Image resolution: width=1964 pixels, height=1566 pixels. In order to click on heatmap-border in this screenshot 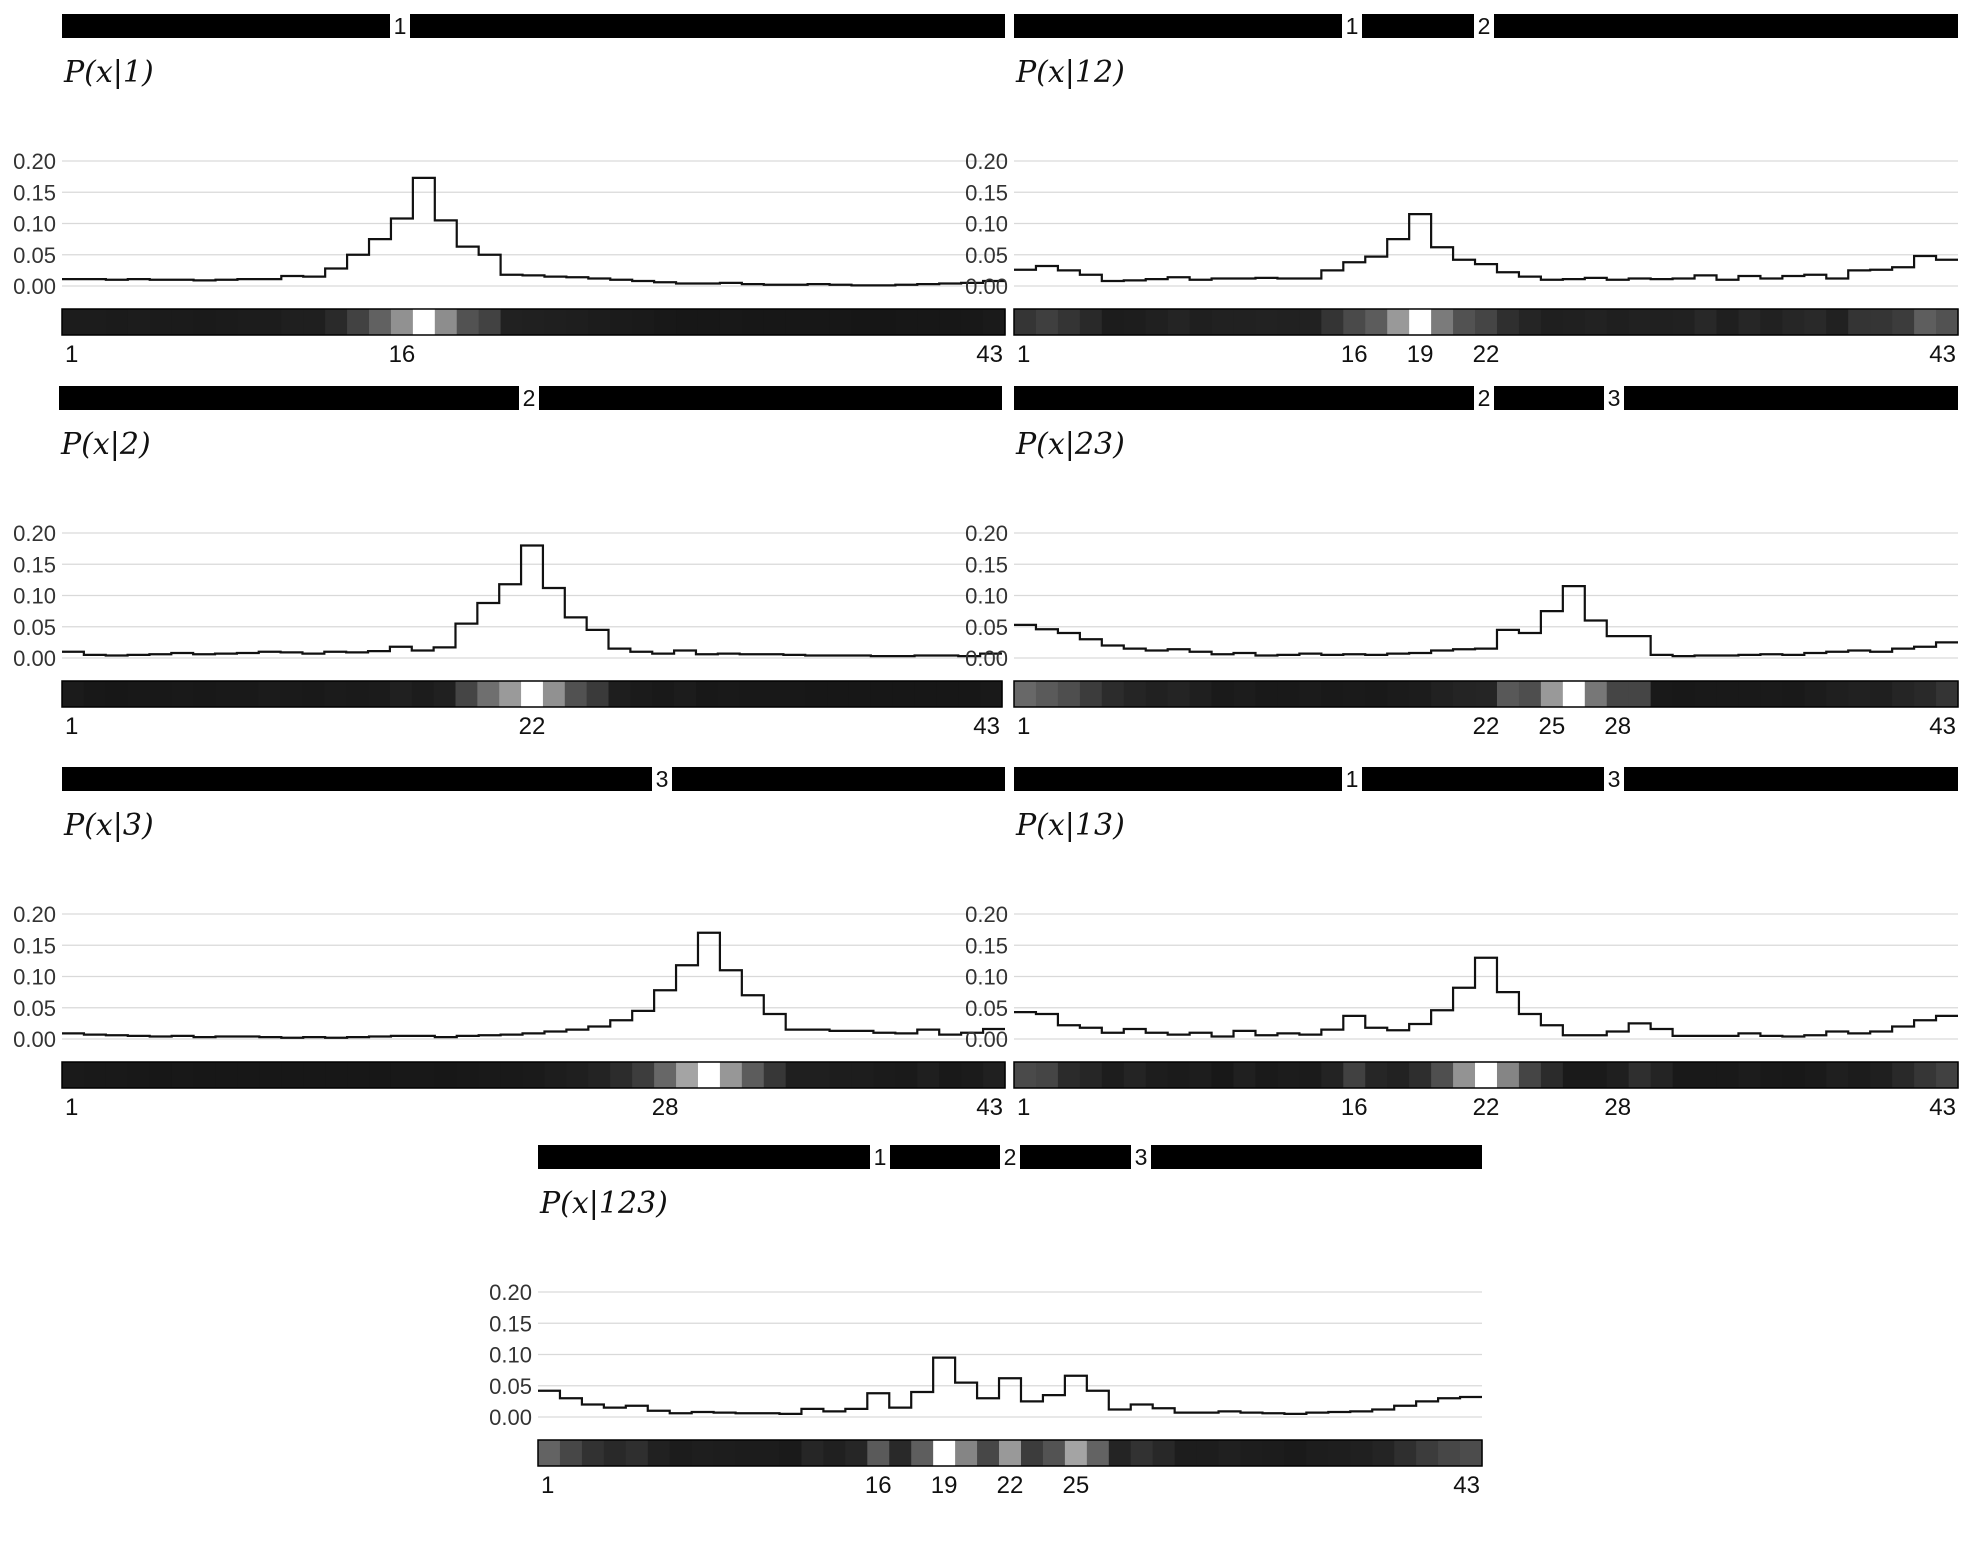, I will do `click(1486, 322)`.